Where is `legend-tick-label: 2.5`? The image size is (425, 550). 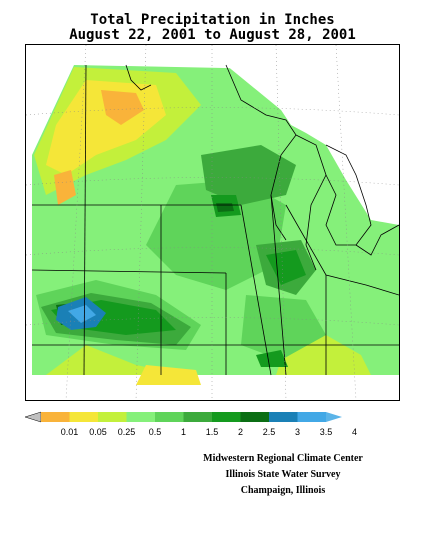 legend-tick-label: 2.5 is located at coordinates (269, 432).